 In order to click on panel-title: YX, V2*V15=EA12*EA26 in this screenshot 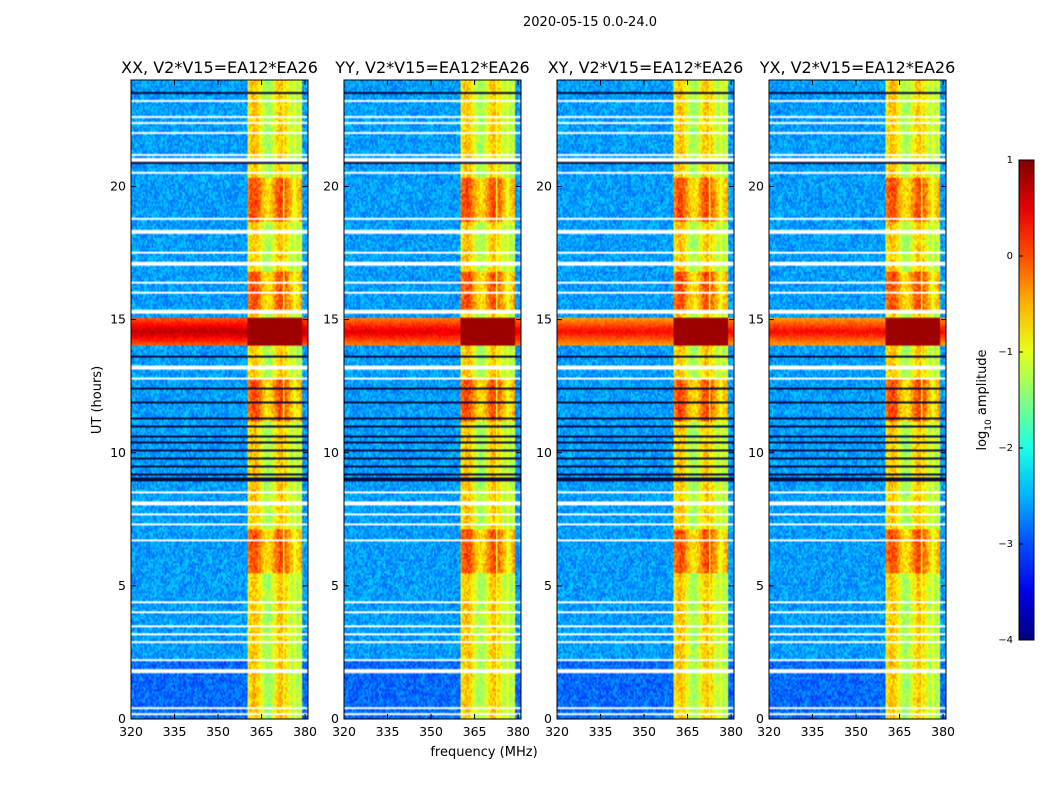, I will do `click(857, 67)`.